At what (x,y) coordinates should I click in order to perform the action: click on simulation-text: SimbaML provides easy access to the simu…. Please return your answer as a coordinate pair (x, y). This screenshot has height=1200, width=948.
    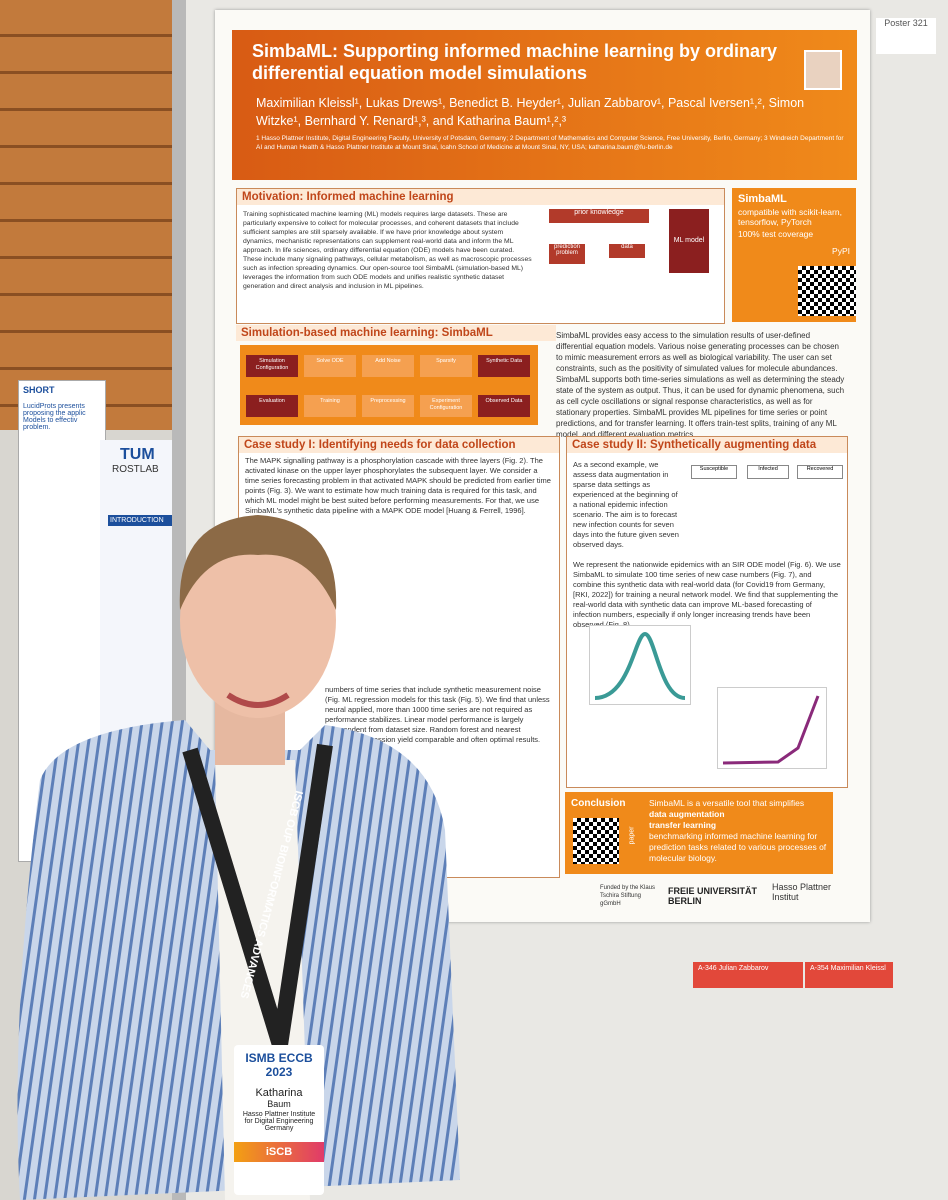
    Looking at the image, I should click on (700, 385).